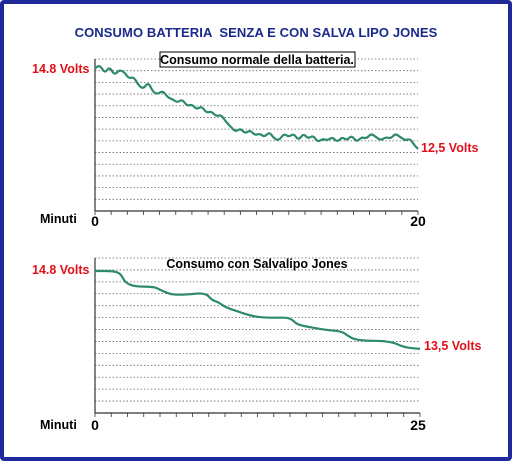 The height and width of the screenshot is (461, 512). What do you see at coordinates (257, 415) in the screenshot?
I see `chart-2-tick-marks` at bounding box center [257, 415].